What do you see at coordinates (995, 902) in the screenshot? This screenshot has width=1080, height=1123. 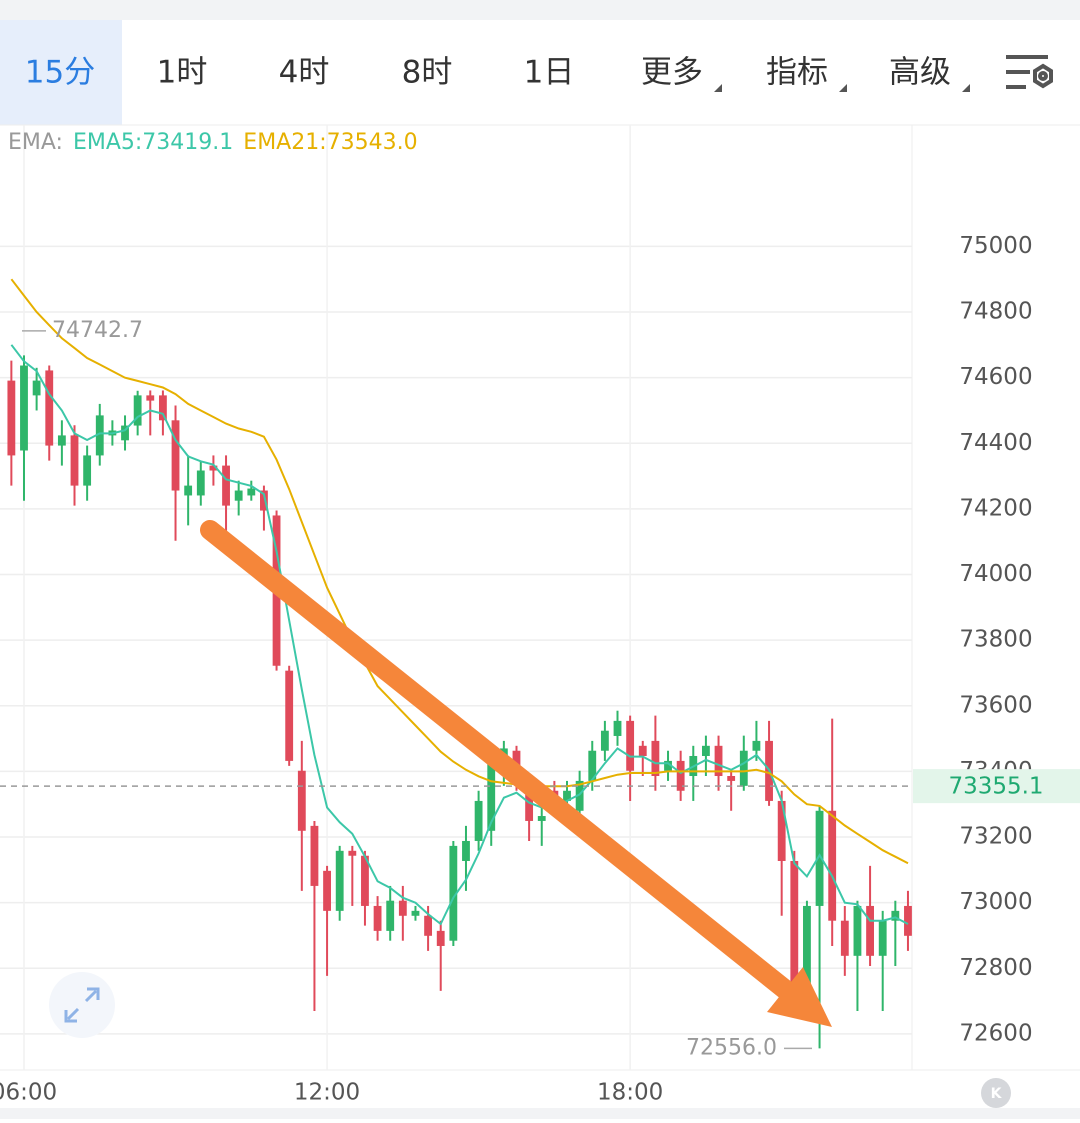 I see `y-tick-label: 73000` at bounding box center [995, 902].